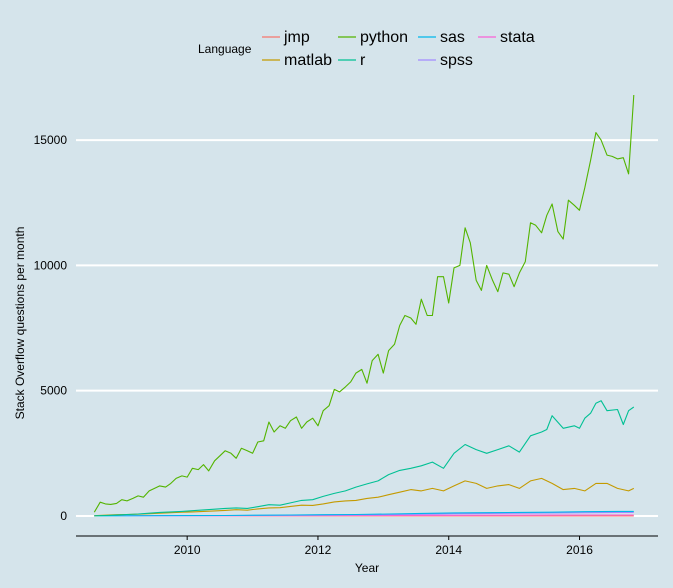 The width and height of the screenshot is (673, 588). I want to click on series-line-matlab, so click(364, 497).